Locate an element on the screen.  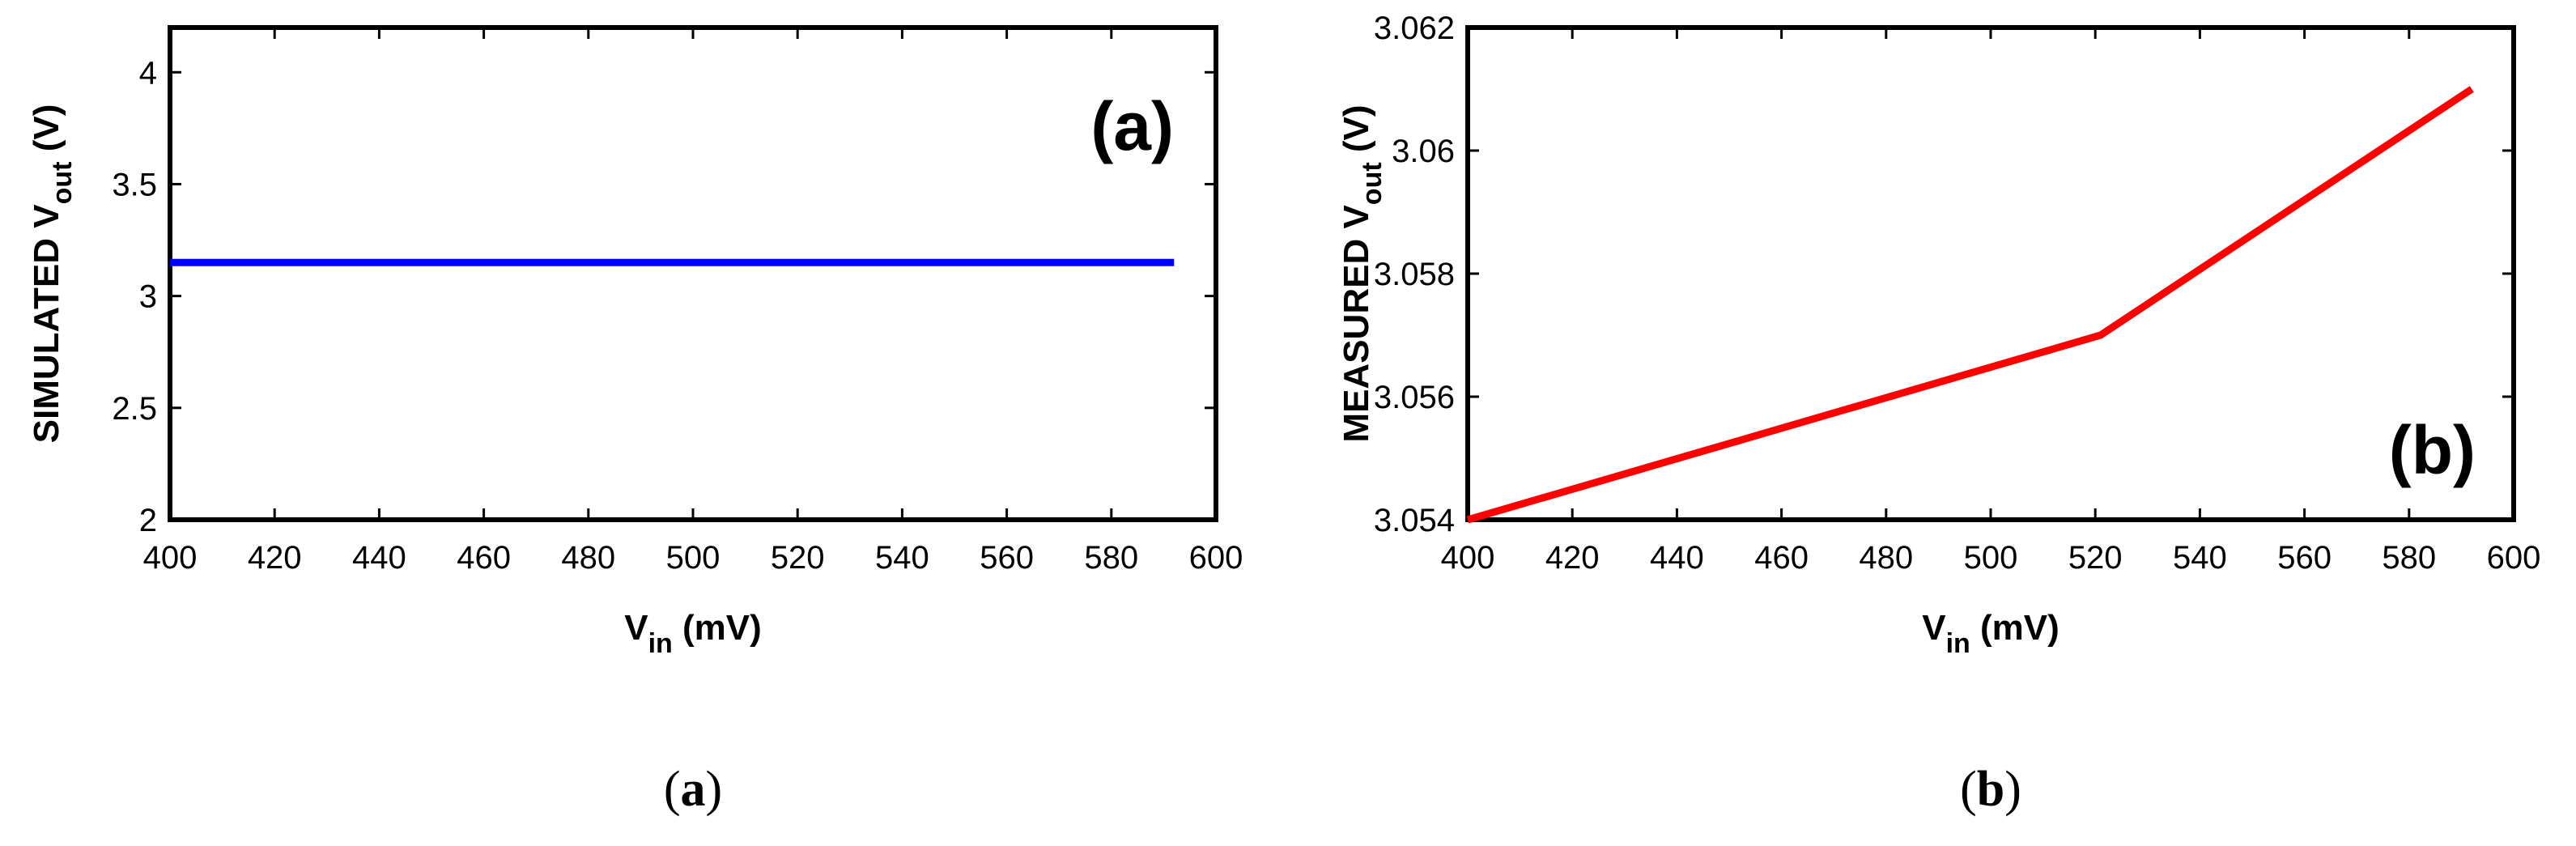
y-axis-label: MEASURED Vout (V) is located at coordinates (1362, 273).